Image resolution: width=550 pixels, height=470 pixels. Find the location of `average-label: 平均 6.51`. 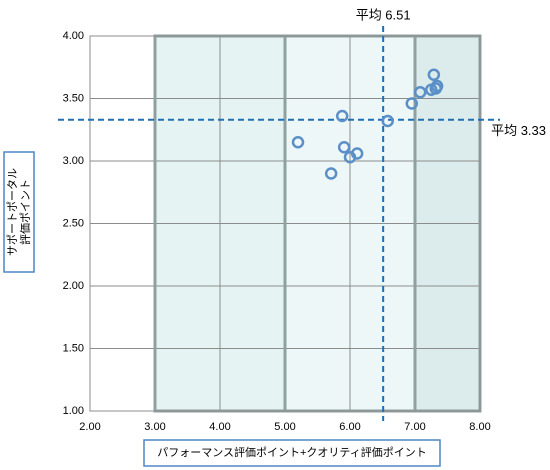

average-label: 平均 6.51 is located at coordinates (383, 14).